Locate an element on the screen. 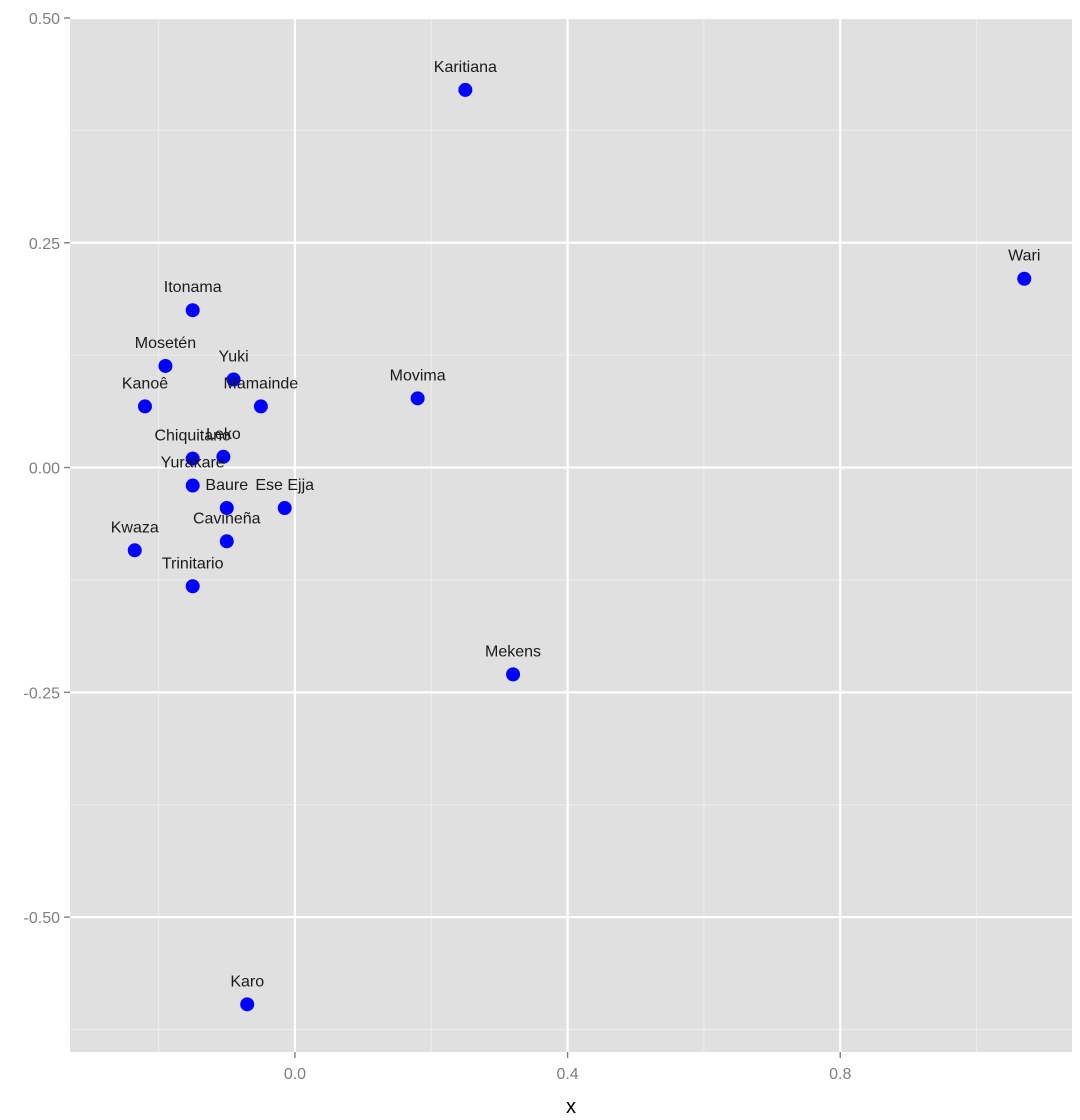 The width and height of the screenshot is (1080, 1120). point-label: Leko is located at coordinates (223, 434).